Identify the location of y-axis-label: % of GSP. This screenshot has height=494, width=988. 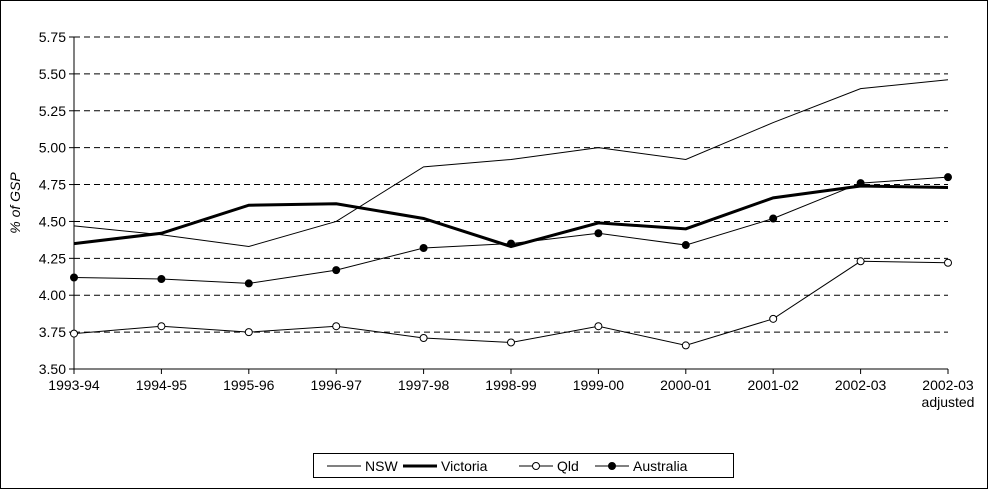
(15, 203).